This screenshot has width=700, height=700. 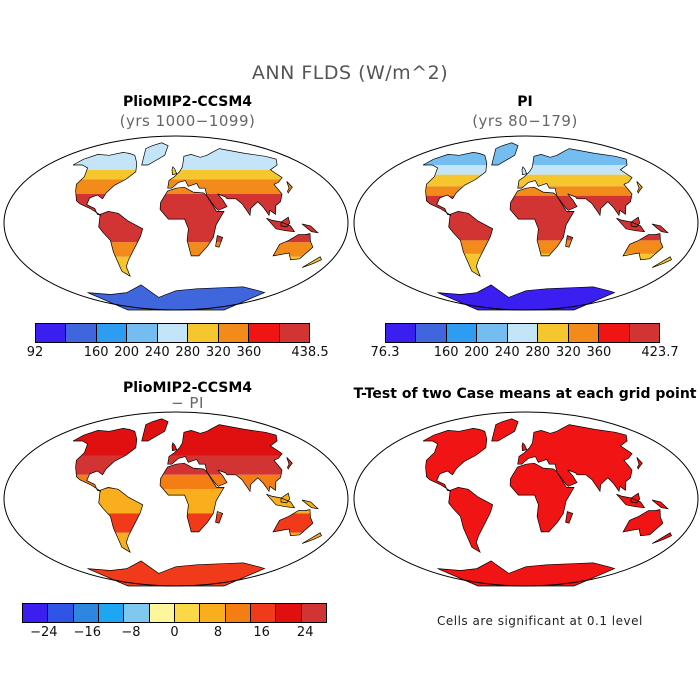 I want to click on map-diff, so click(x=176, y=499).